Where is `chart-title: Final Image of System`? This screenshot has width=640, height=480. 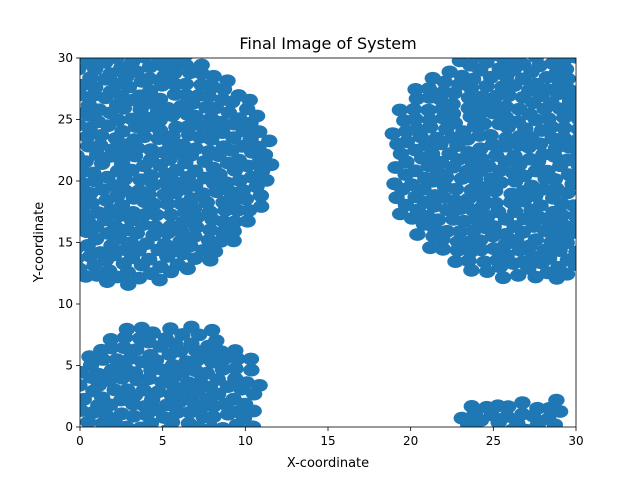 chart-title: Final Image of System is located at coordinates (327, 43).